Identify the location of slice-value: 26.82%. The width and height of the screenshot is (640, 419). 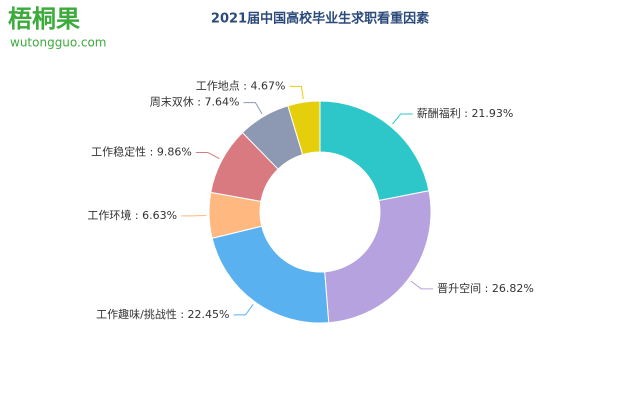
(513, 288).